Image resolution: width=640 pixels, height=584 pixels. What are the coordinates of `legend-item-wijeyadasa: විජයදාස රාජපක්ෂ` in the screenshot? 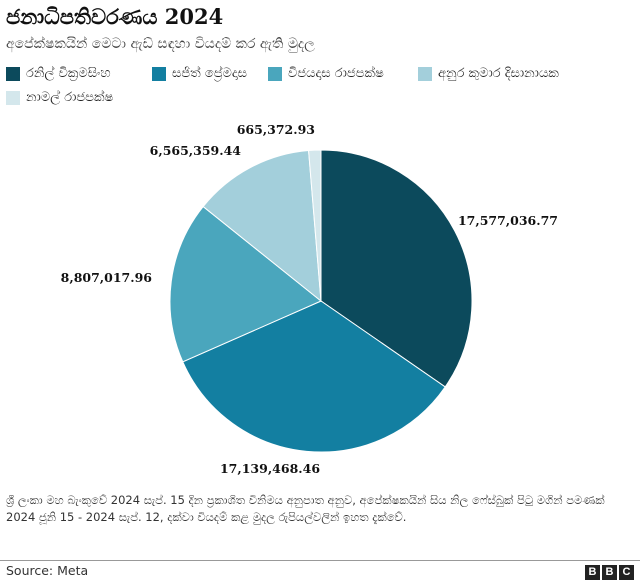 It's located at (326, 73).